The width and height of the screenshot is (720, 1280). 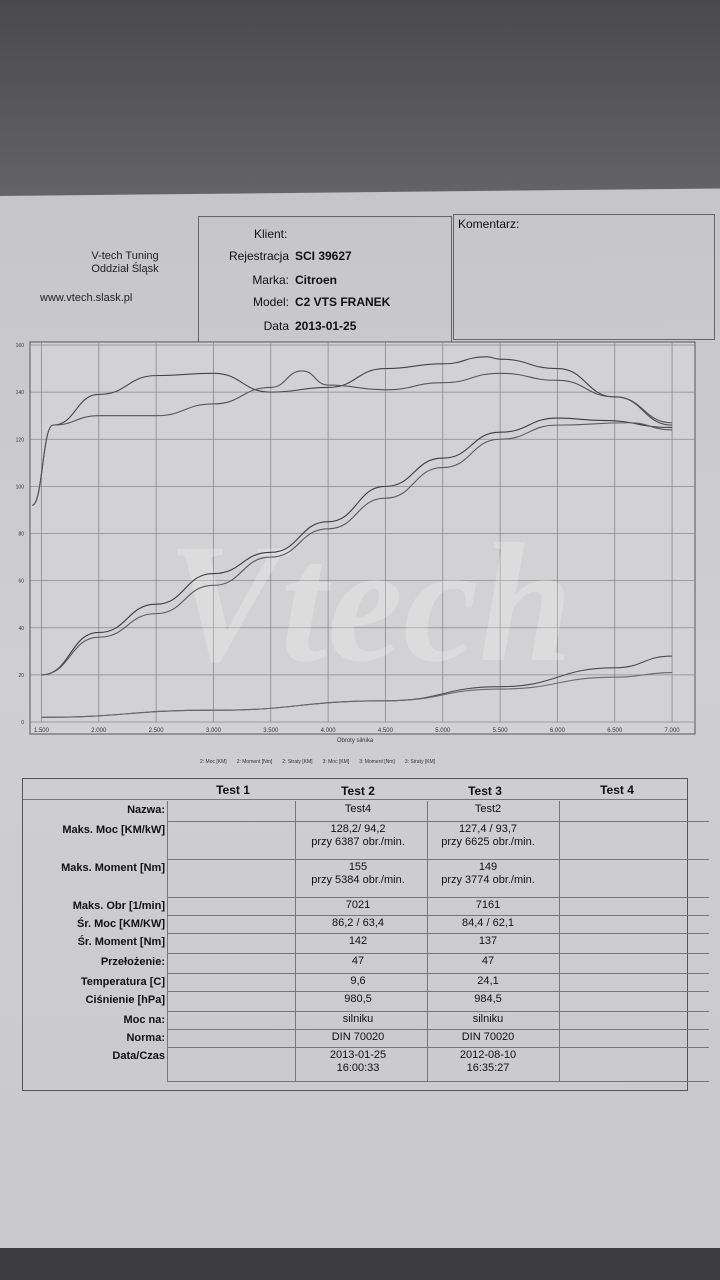 What do you see at coordinates (42, 731) in the screenshot?
I see `x-tick-label: 1.500` at bounding box center [42, 731].